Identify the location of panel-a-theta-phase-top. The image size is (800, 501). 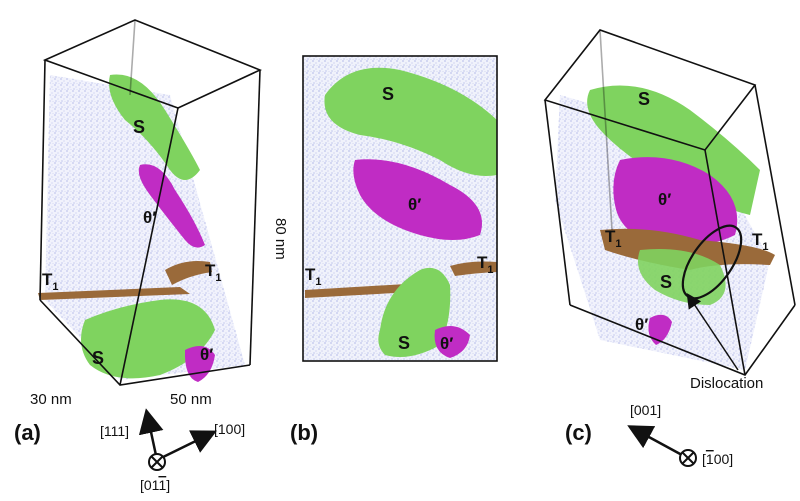
(171, 206).